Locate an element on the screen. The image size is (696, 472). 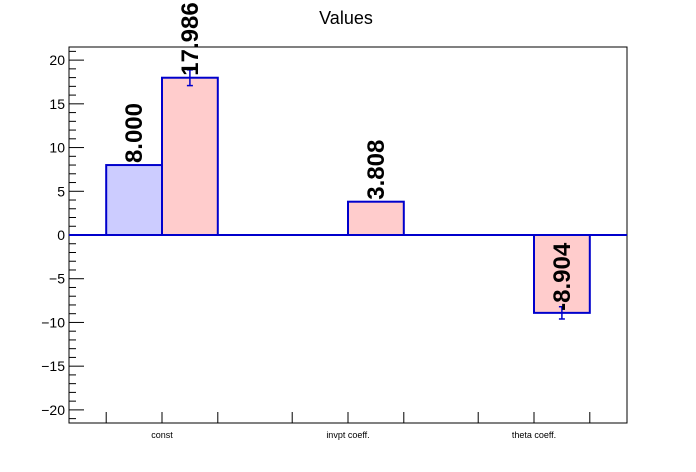
y-tick-label: −15 is located at coordinates (53, 366).